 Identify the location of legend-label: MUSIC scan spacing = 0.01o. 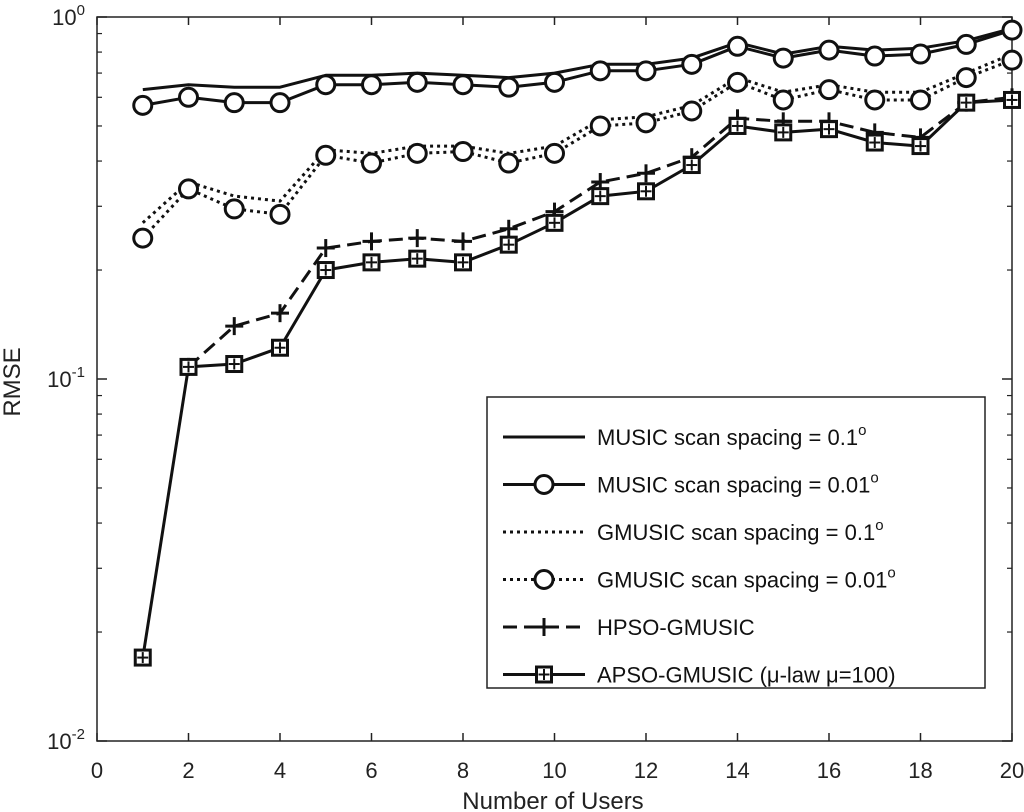
(738, 484).